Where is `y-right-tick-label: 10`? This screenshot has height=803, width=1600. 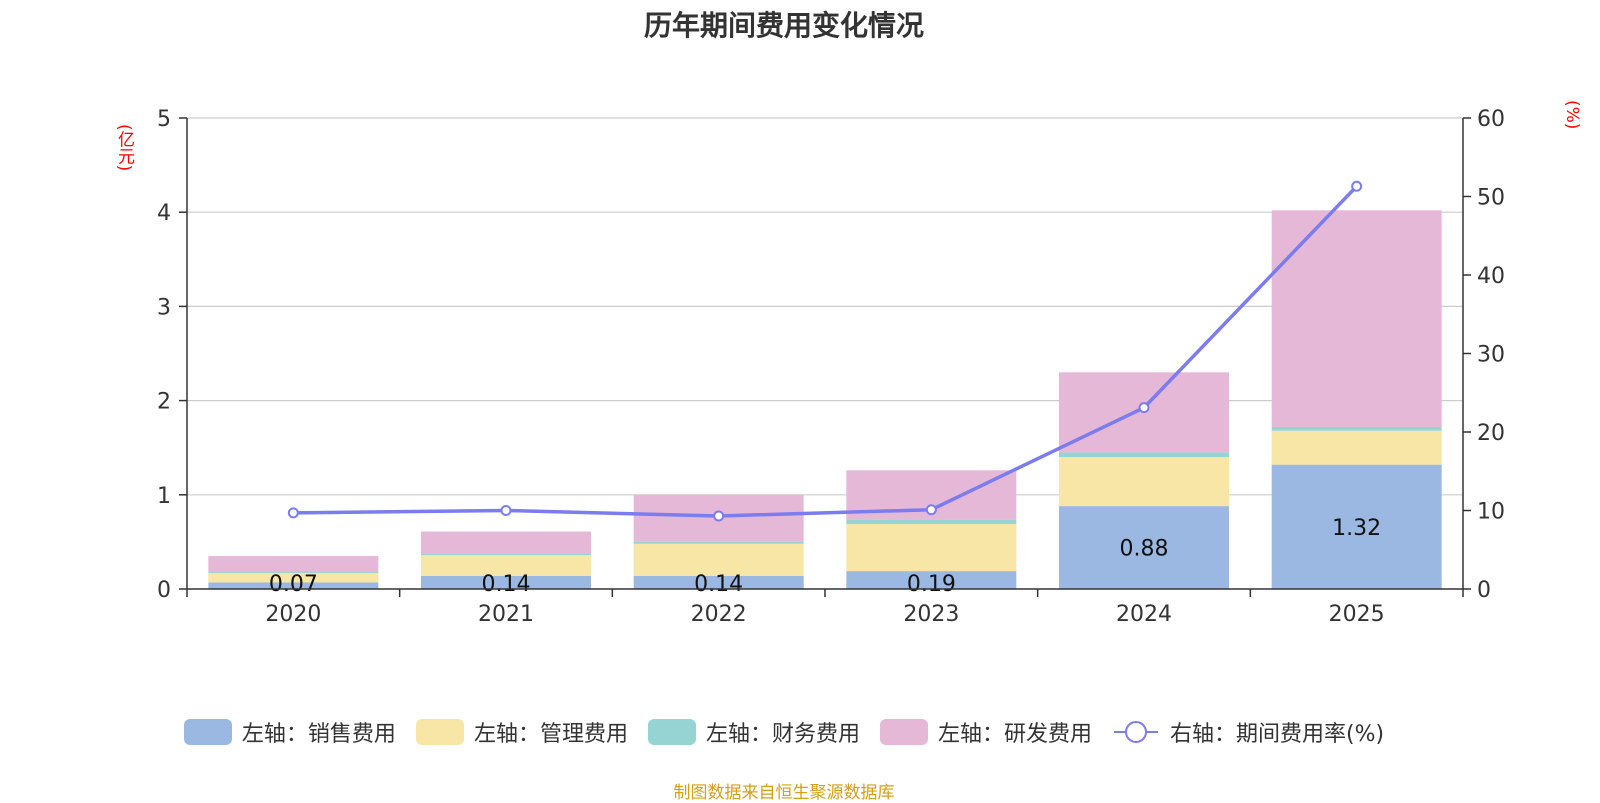 y-right-tick-label: 10 is located at coordinates (1491, 512).